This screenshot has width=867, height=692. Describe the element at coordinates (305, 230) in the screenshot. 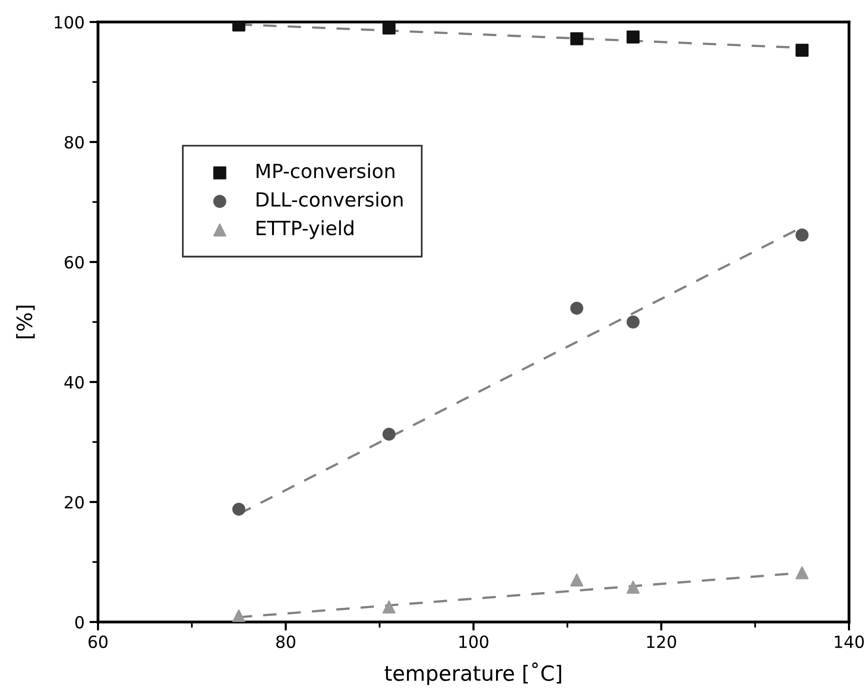

I see `legend-label: ETTP-yield` at that location.